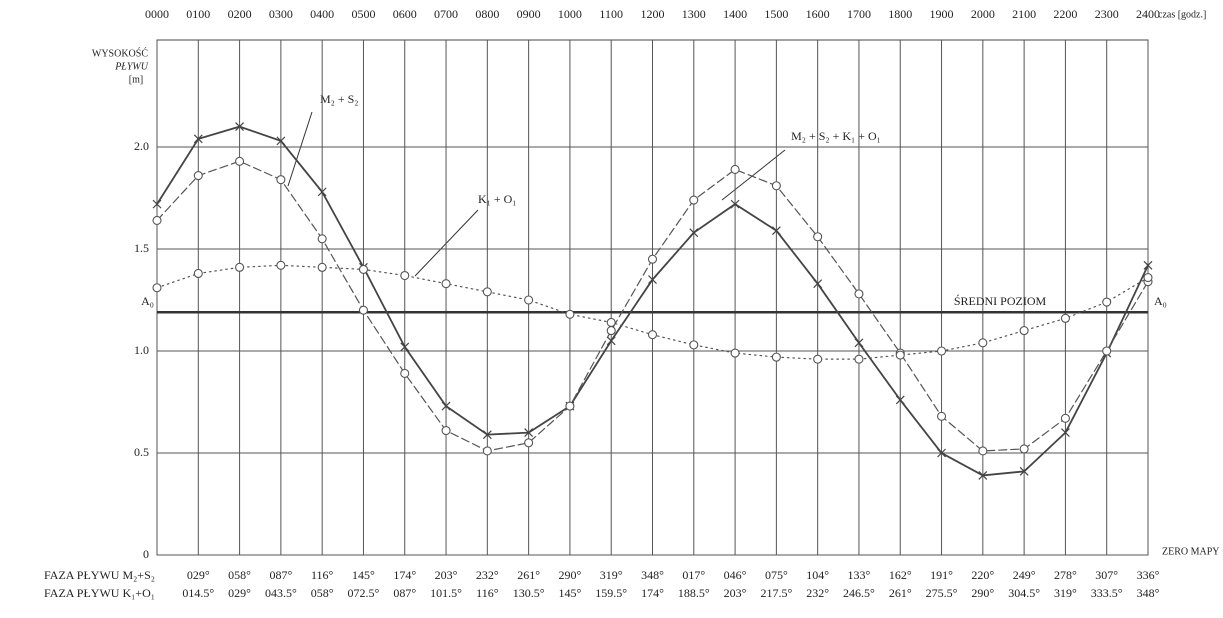 The height and width of the screenshot is (618, 1223). What do you see at coordinates (131, 66) in the screenshot?
I see `y-axis-label: PŁYWU` at bounding box center [131, 66].